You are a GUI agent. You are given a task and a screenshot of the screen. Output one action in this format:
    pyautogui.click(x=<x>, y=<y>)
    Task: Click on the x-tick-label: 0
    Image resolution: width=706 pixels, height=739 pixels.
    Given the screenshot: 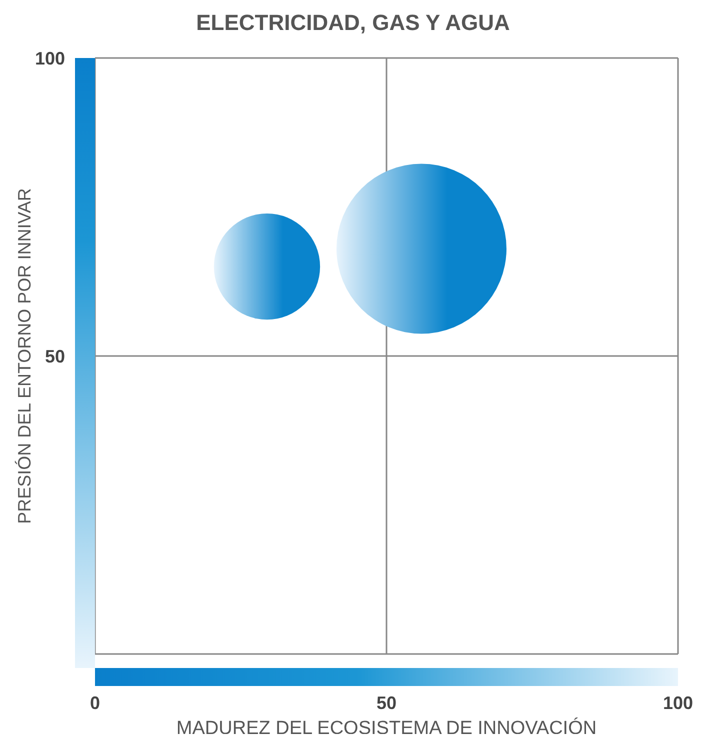 What is the action you would take?
    pyautogui.click(x=95, y=702)
    